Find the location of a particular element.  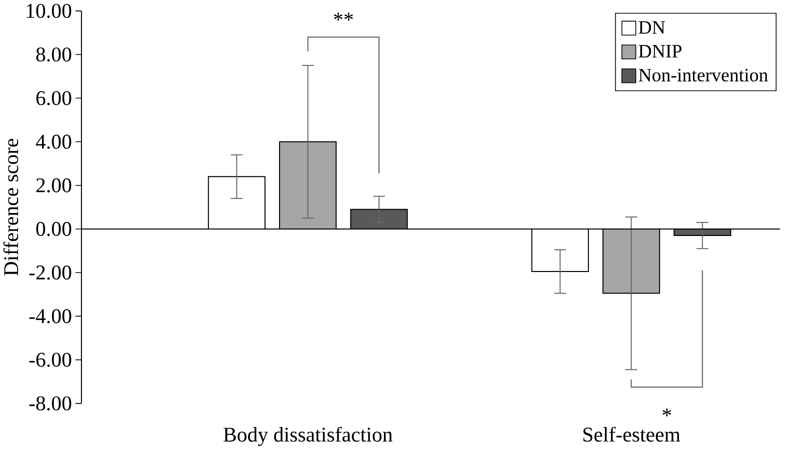

y-axis-title: Difference score is located at coordinates (10, 207).